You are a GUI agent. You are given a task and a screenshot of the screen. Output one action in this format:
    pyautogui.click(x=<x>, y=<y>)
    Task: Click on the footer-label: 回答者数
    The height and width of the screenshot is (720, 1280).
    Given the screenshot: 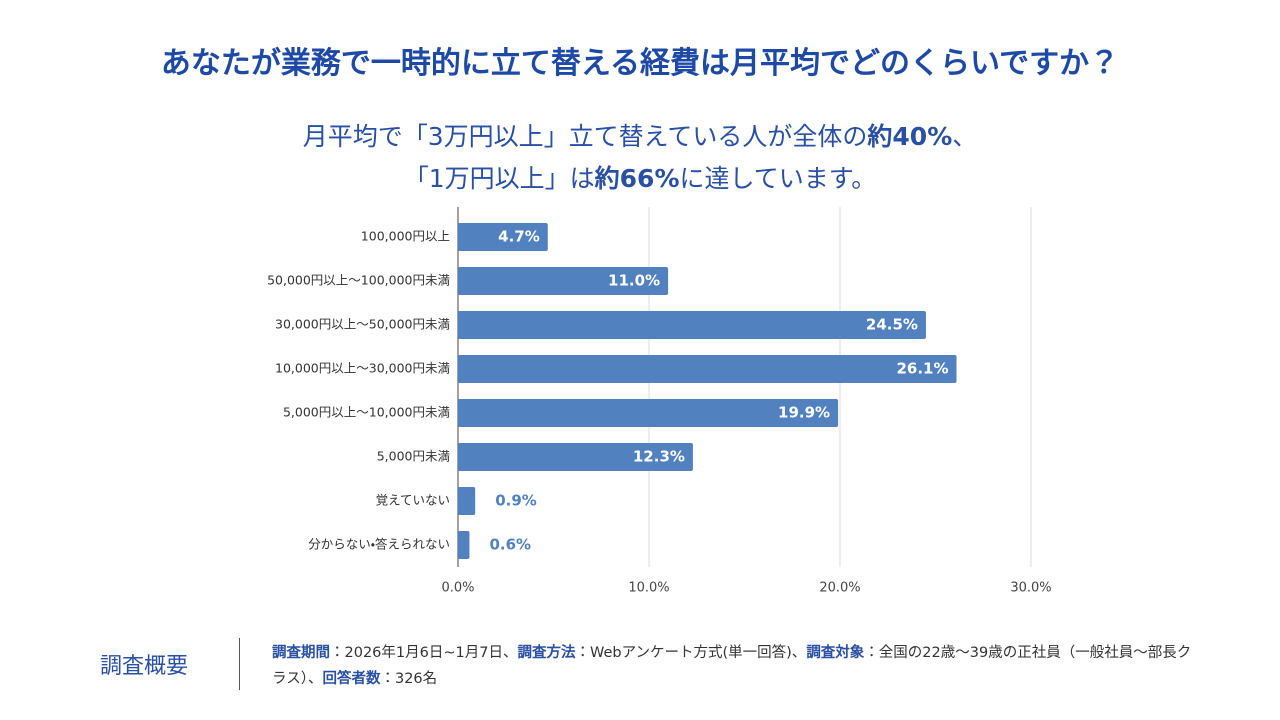 What is the action you would take?
    pyautogui.click(x=351, y=679)
    